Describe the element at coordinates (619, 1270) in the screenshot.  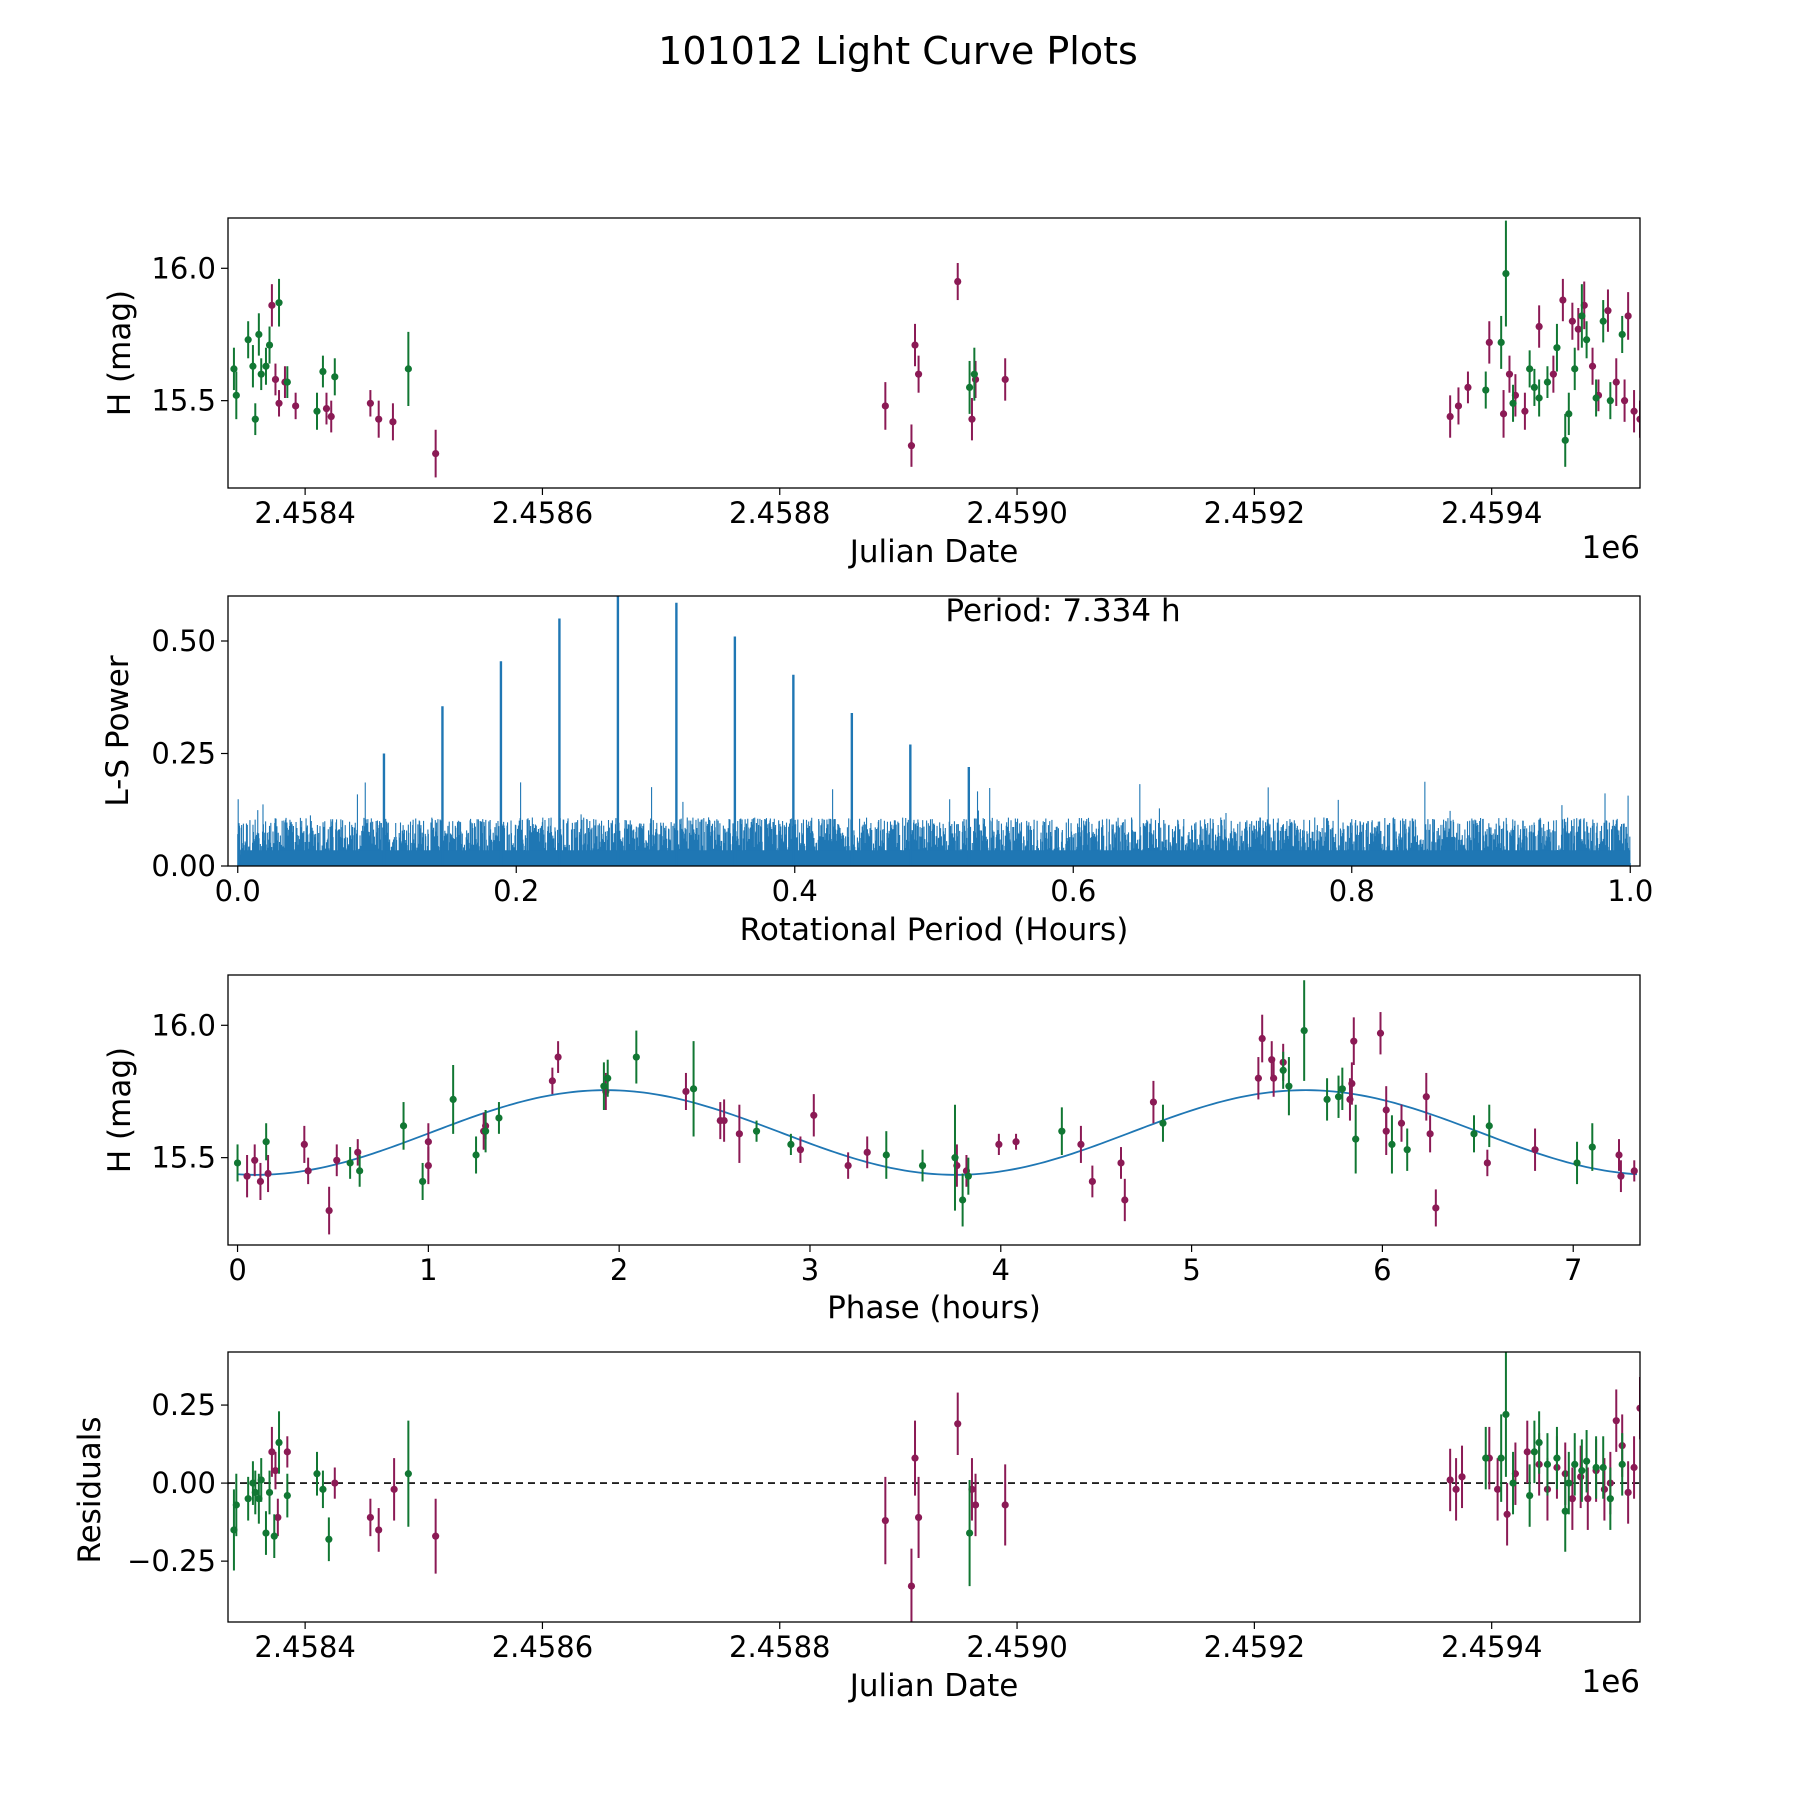
I see `x-tick-label: 2` at that location.